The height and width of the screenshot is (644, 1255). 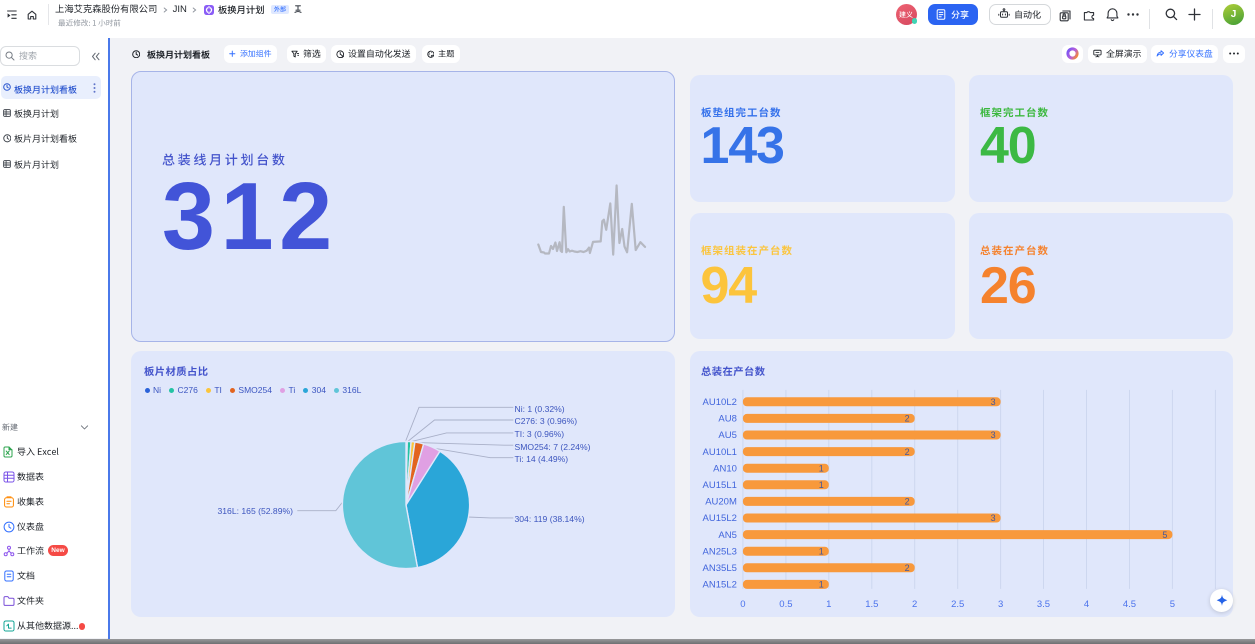 What do you see at coordinates (719, 485) in the screenshot?
I see `svg-text: AU15L1` at bounding box center [719, 485].